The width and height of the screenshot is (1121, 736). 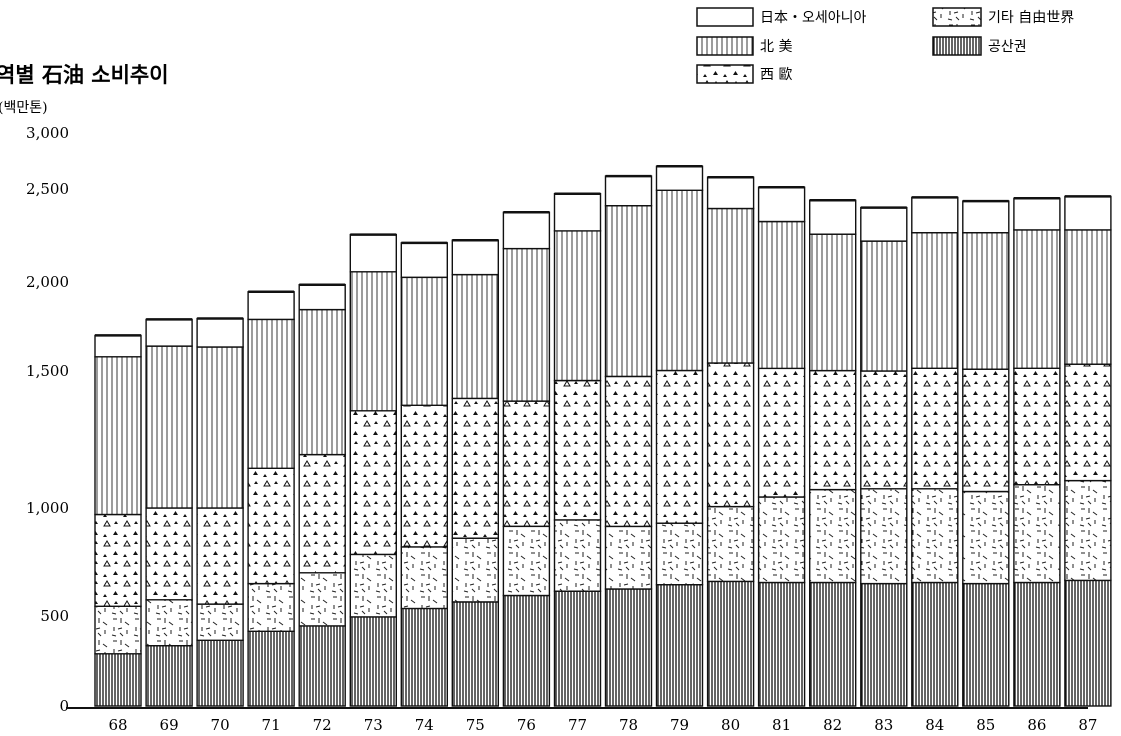 I want to click on legend-item-north-america: 北 美, so click(x=744, y=46).